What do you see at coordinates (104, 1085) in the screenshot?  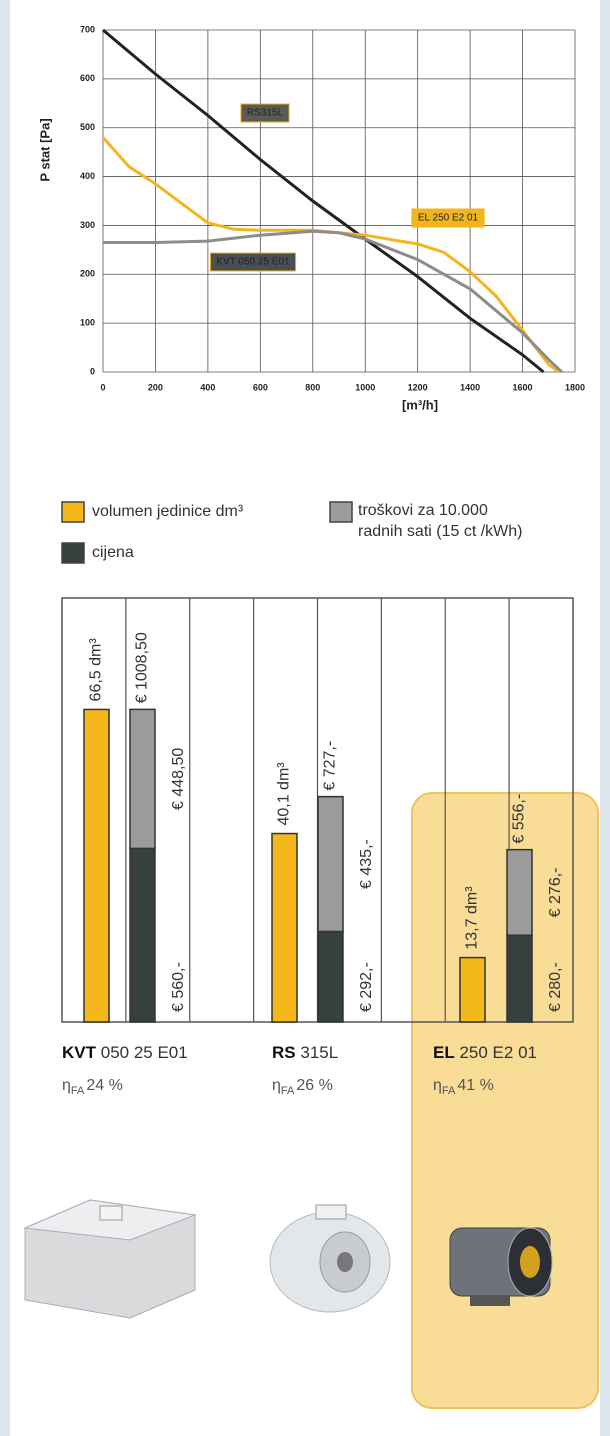 I see `efficiency-value: 24 %` at bounding box center [104, 1085].